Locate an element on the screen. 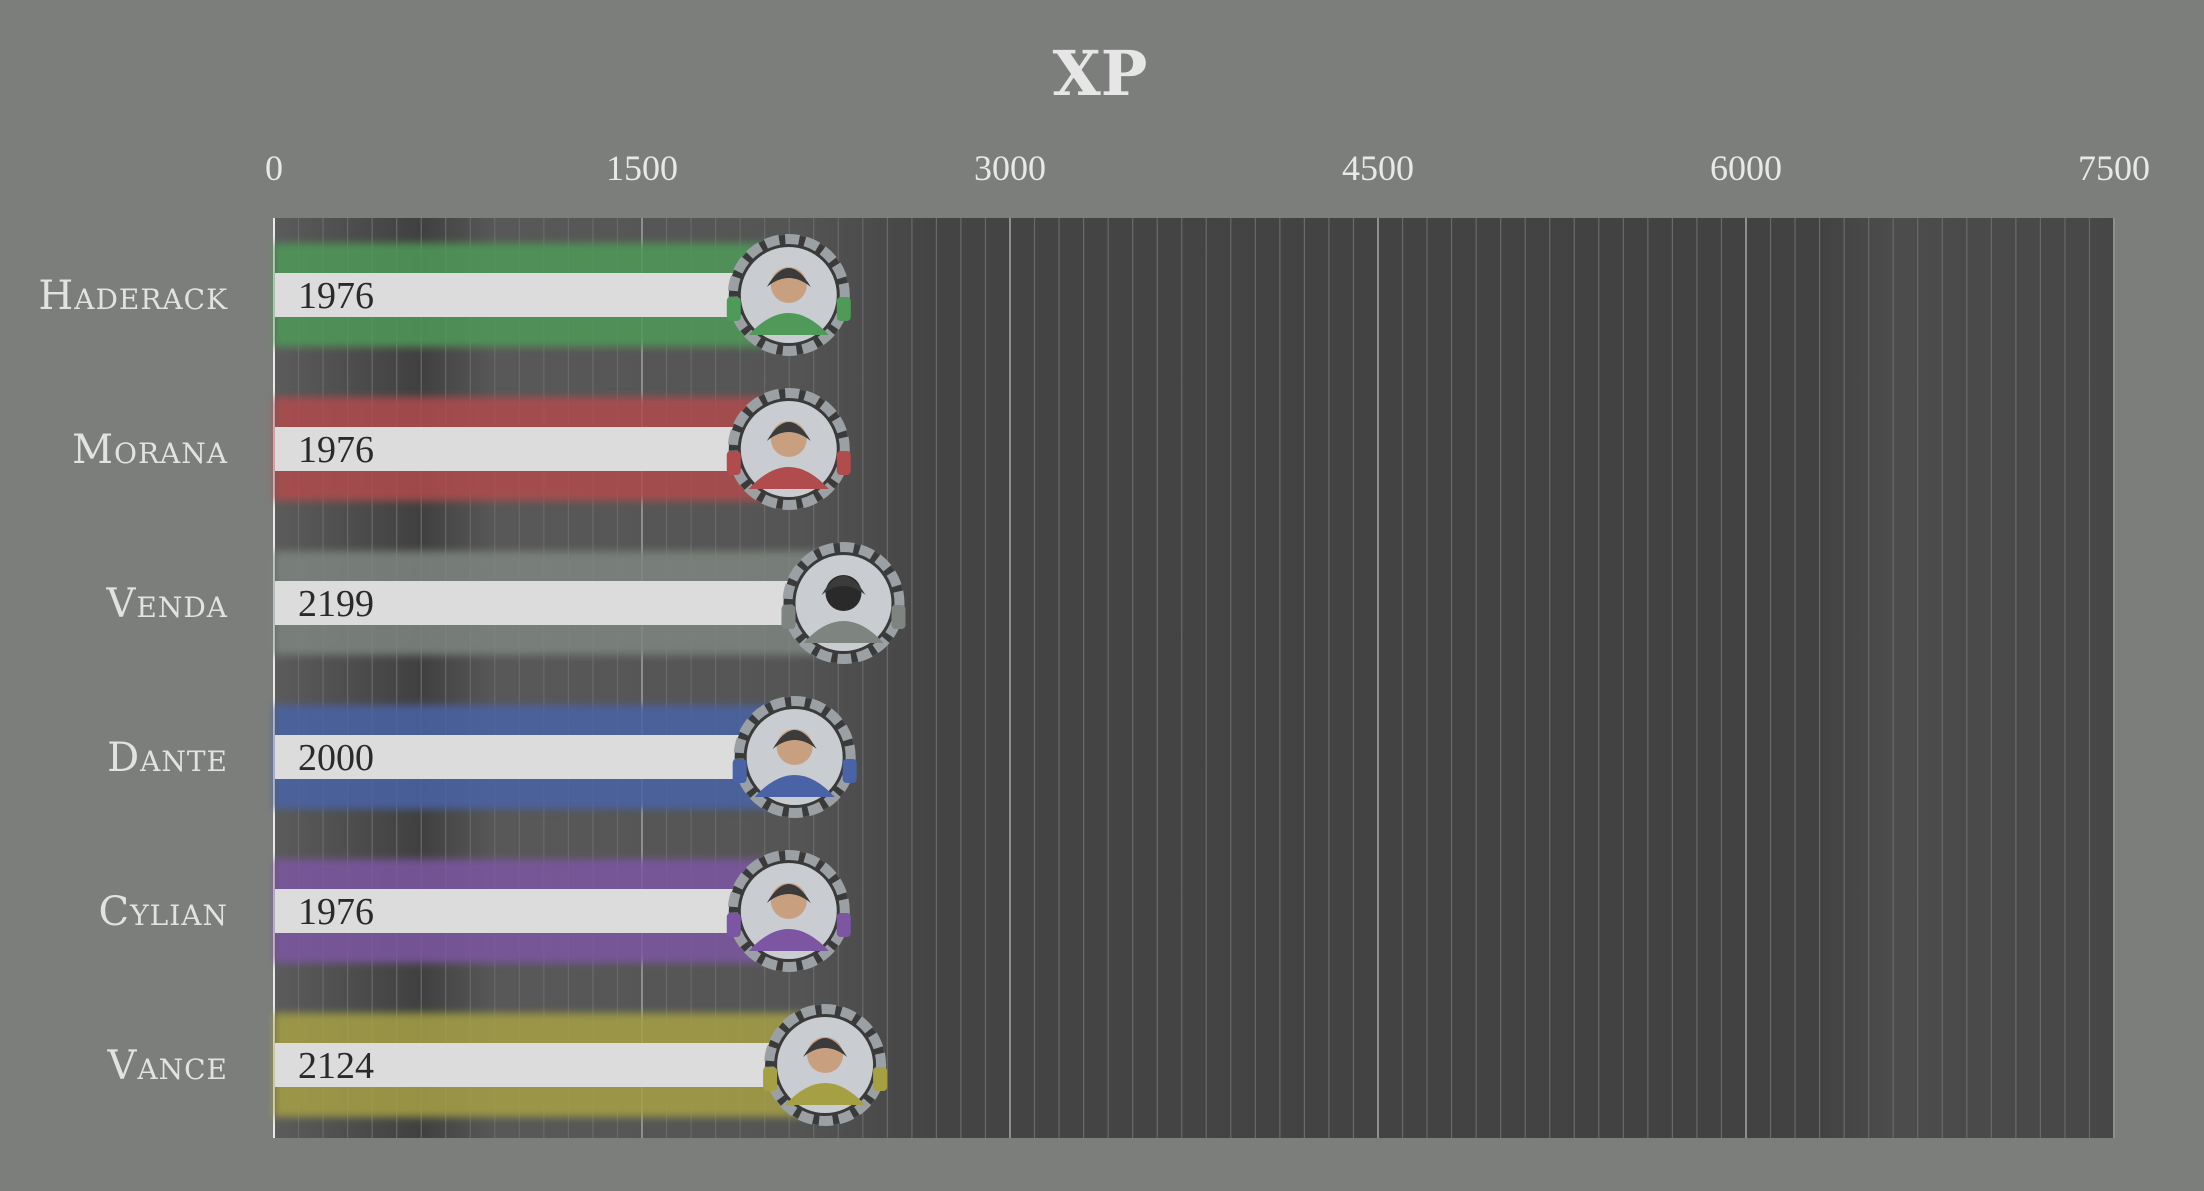 The image size is (2204, 1191). bar-row: Morana 1976 is located at coordinates (461, 449).